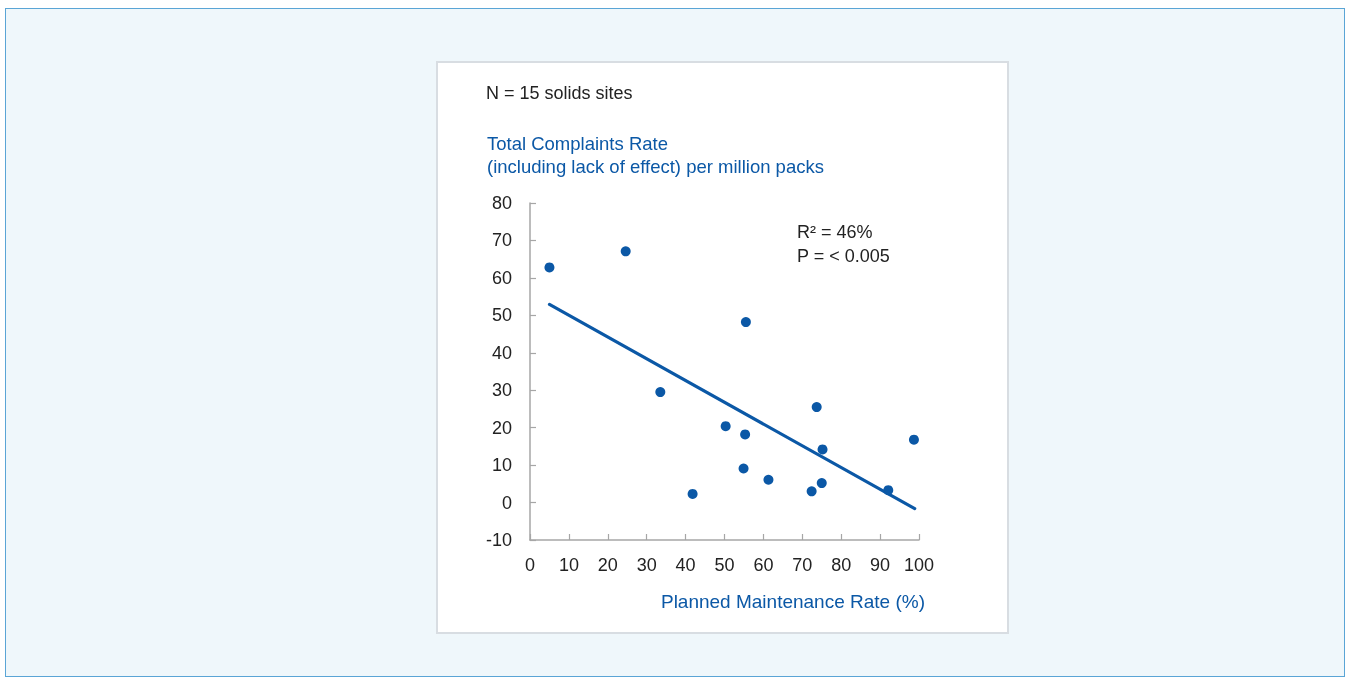  What do you see at coordinates (843, 256) in the screenshot?
I see `annotation: P = < 0.005` at bounding box center [843, 256].